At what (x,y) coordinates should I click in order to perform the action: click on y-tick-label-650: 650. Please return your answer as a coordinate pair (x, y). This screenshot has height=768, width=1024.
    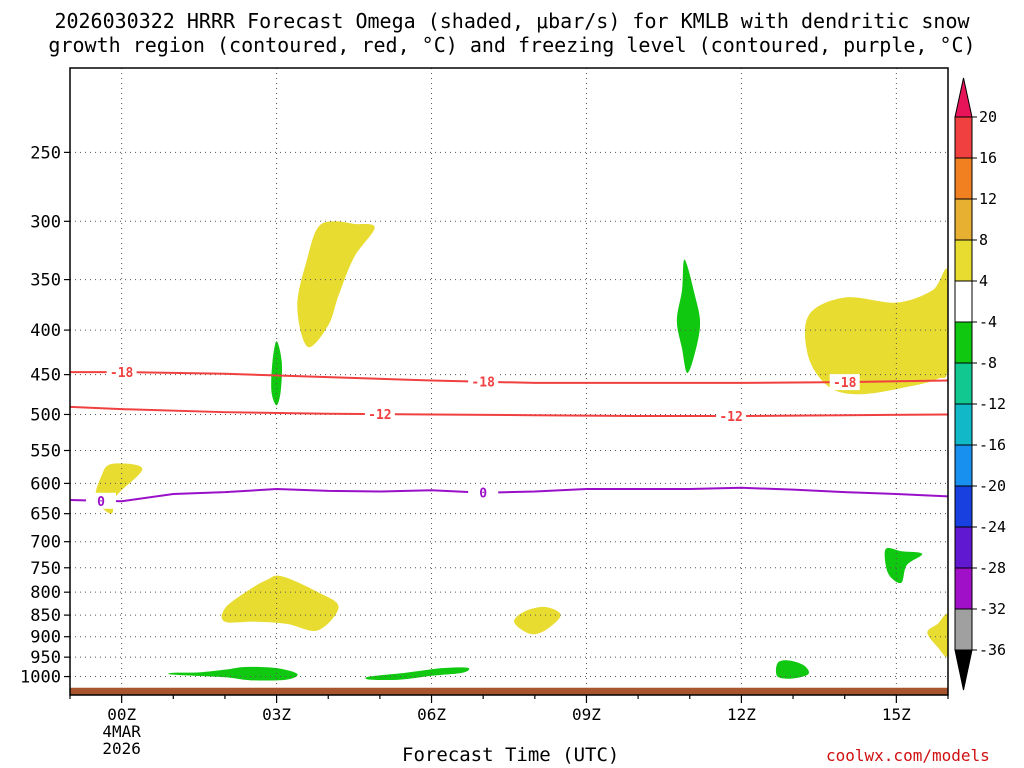
    Looking at the image, I should click on (45, 515).